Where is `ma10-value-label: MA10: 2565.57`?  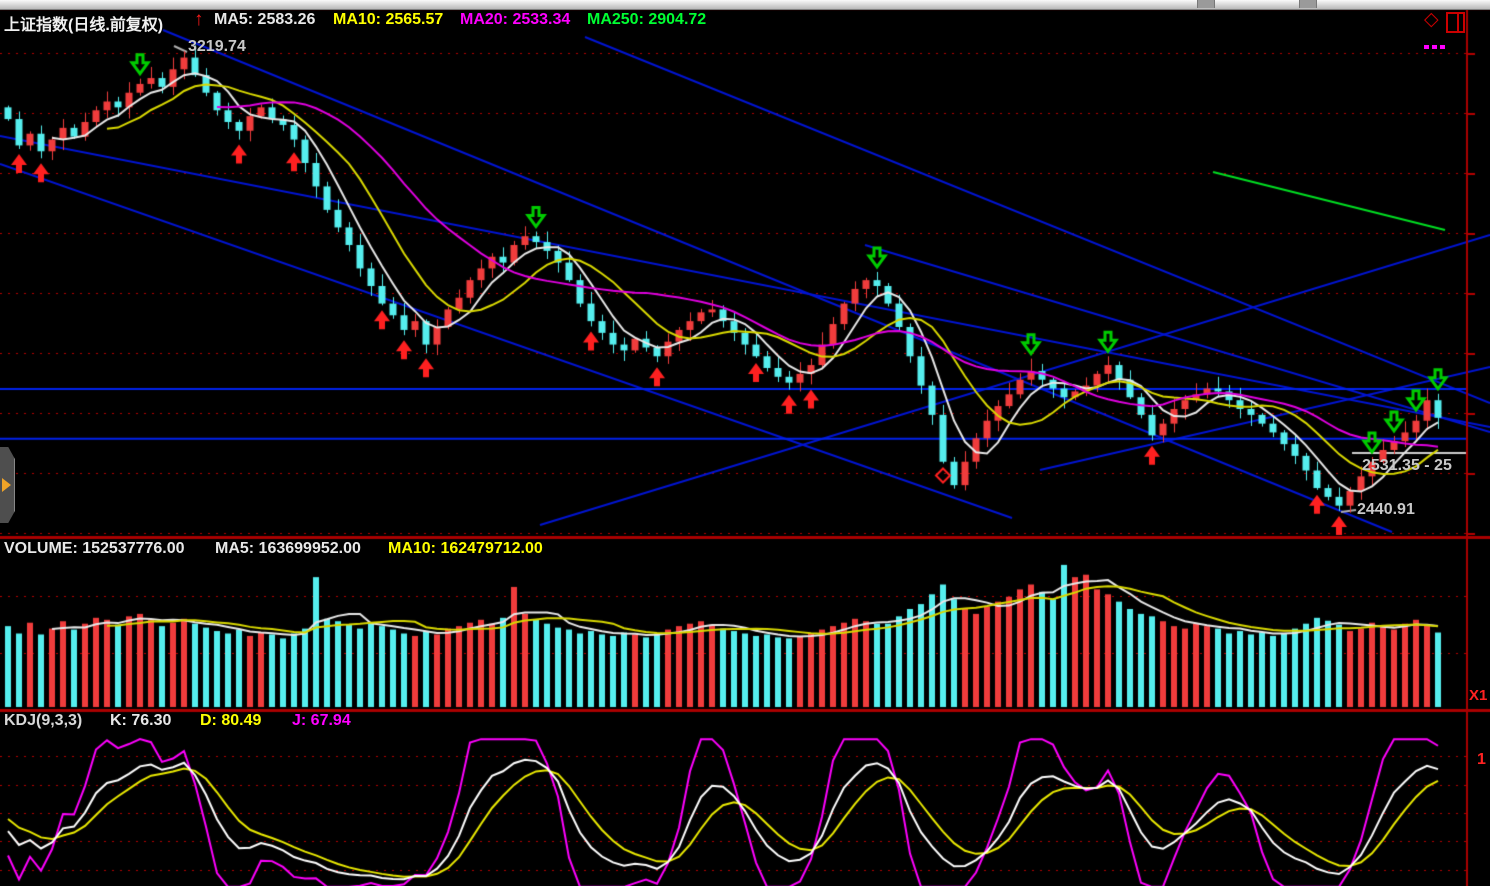
ma10-value-label: MA10: 2565.57 is located at coordinates (388, 19).